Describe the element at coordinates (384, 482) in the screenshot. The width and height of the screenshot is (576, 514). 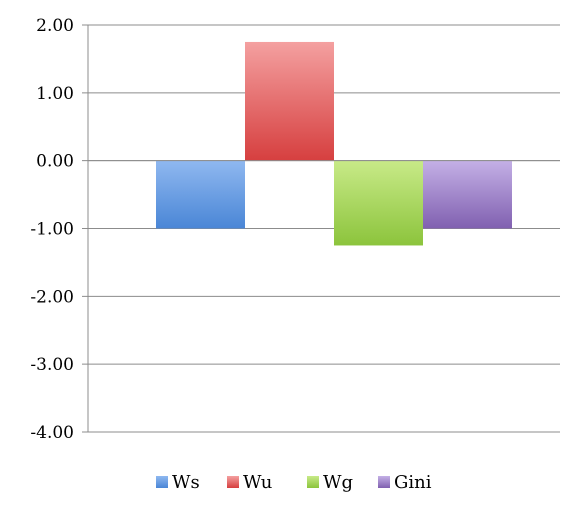
I see `legend-swatch-gini` at that location.